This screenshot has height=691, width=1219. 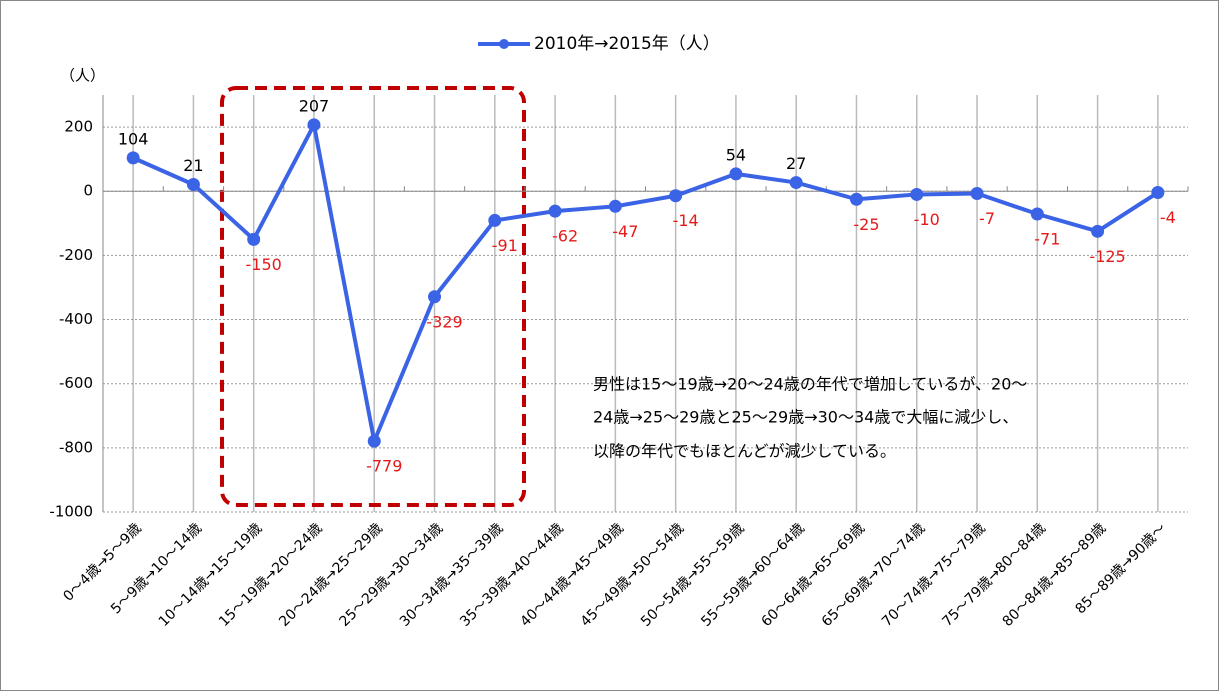 What do you see at coordinates (71, 512) in the screenshot?
I see `y-tick-label: -1000` at bounding box center [71, 512].